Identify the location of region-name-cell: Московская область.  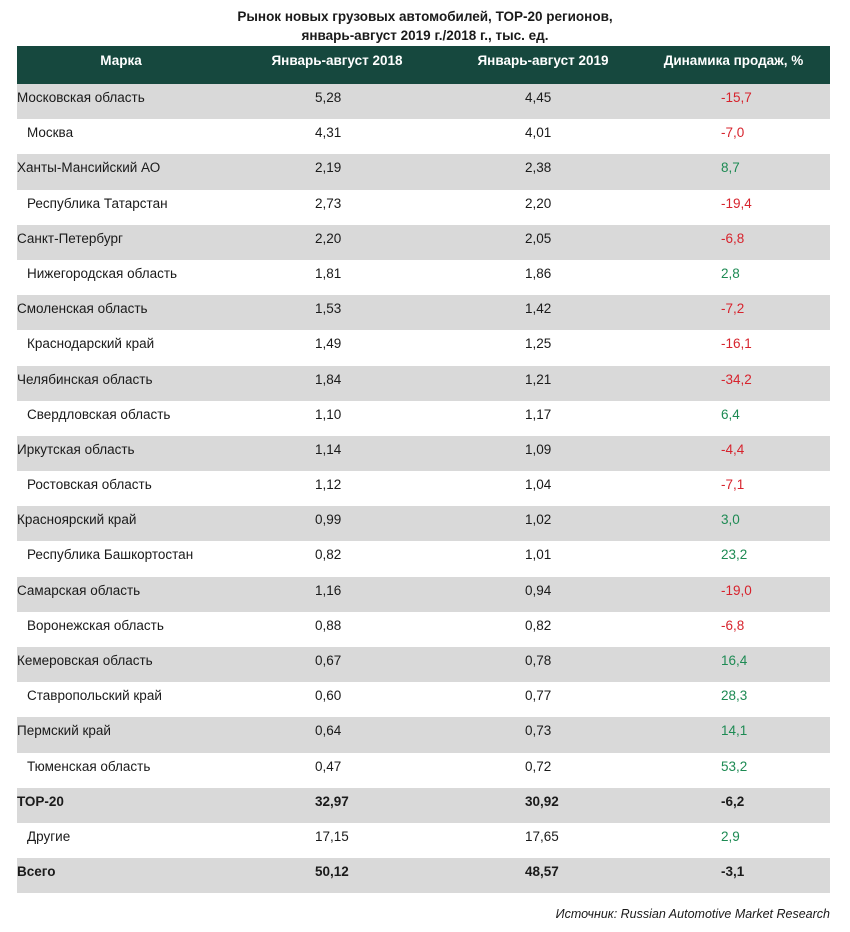
(121, 102).